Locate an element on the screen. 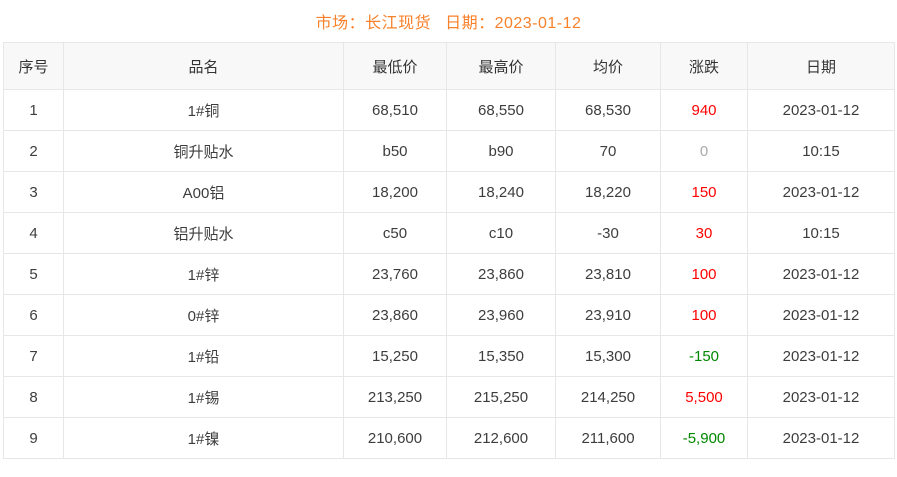 The height and width of the screenshot is (477, 897). table-header-row: 序号 品名 最低价 最高价 均价 涨跌 日期 is located at coordinates (449, 66).